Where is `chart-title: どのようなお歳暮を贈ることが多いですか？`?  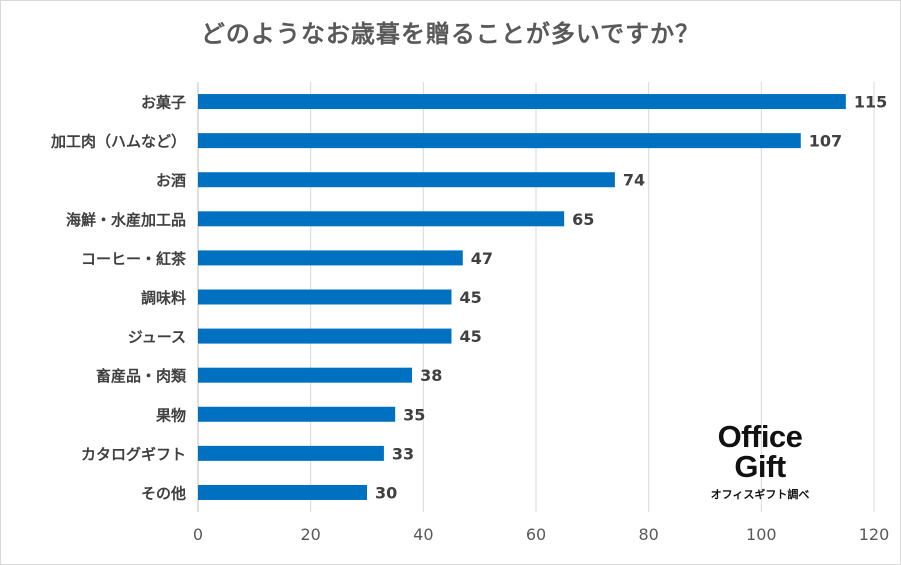
chart-title: どのようなお歳暮を贈ることが多いですか？ is located at coordinates (450, 34).